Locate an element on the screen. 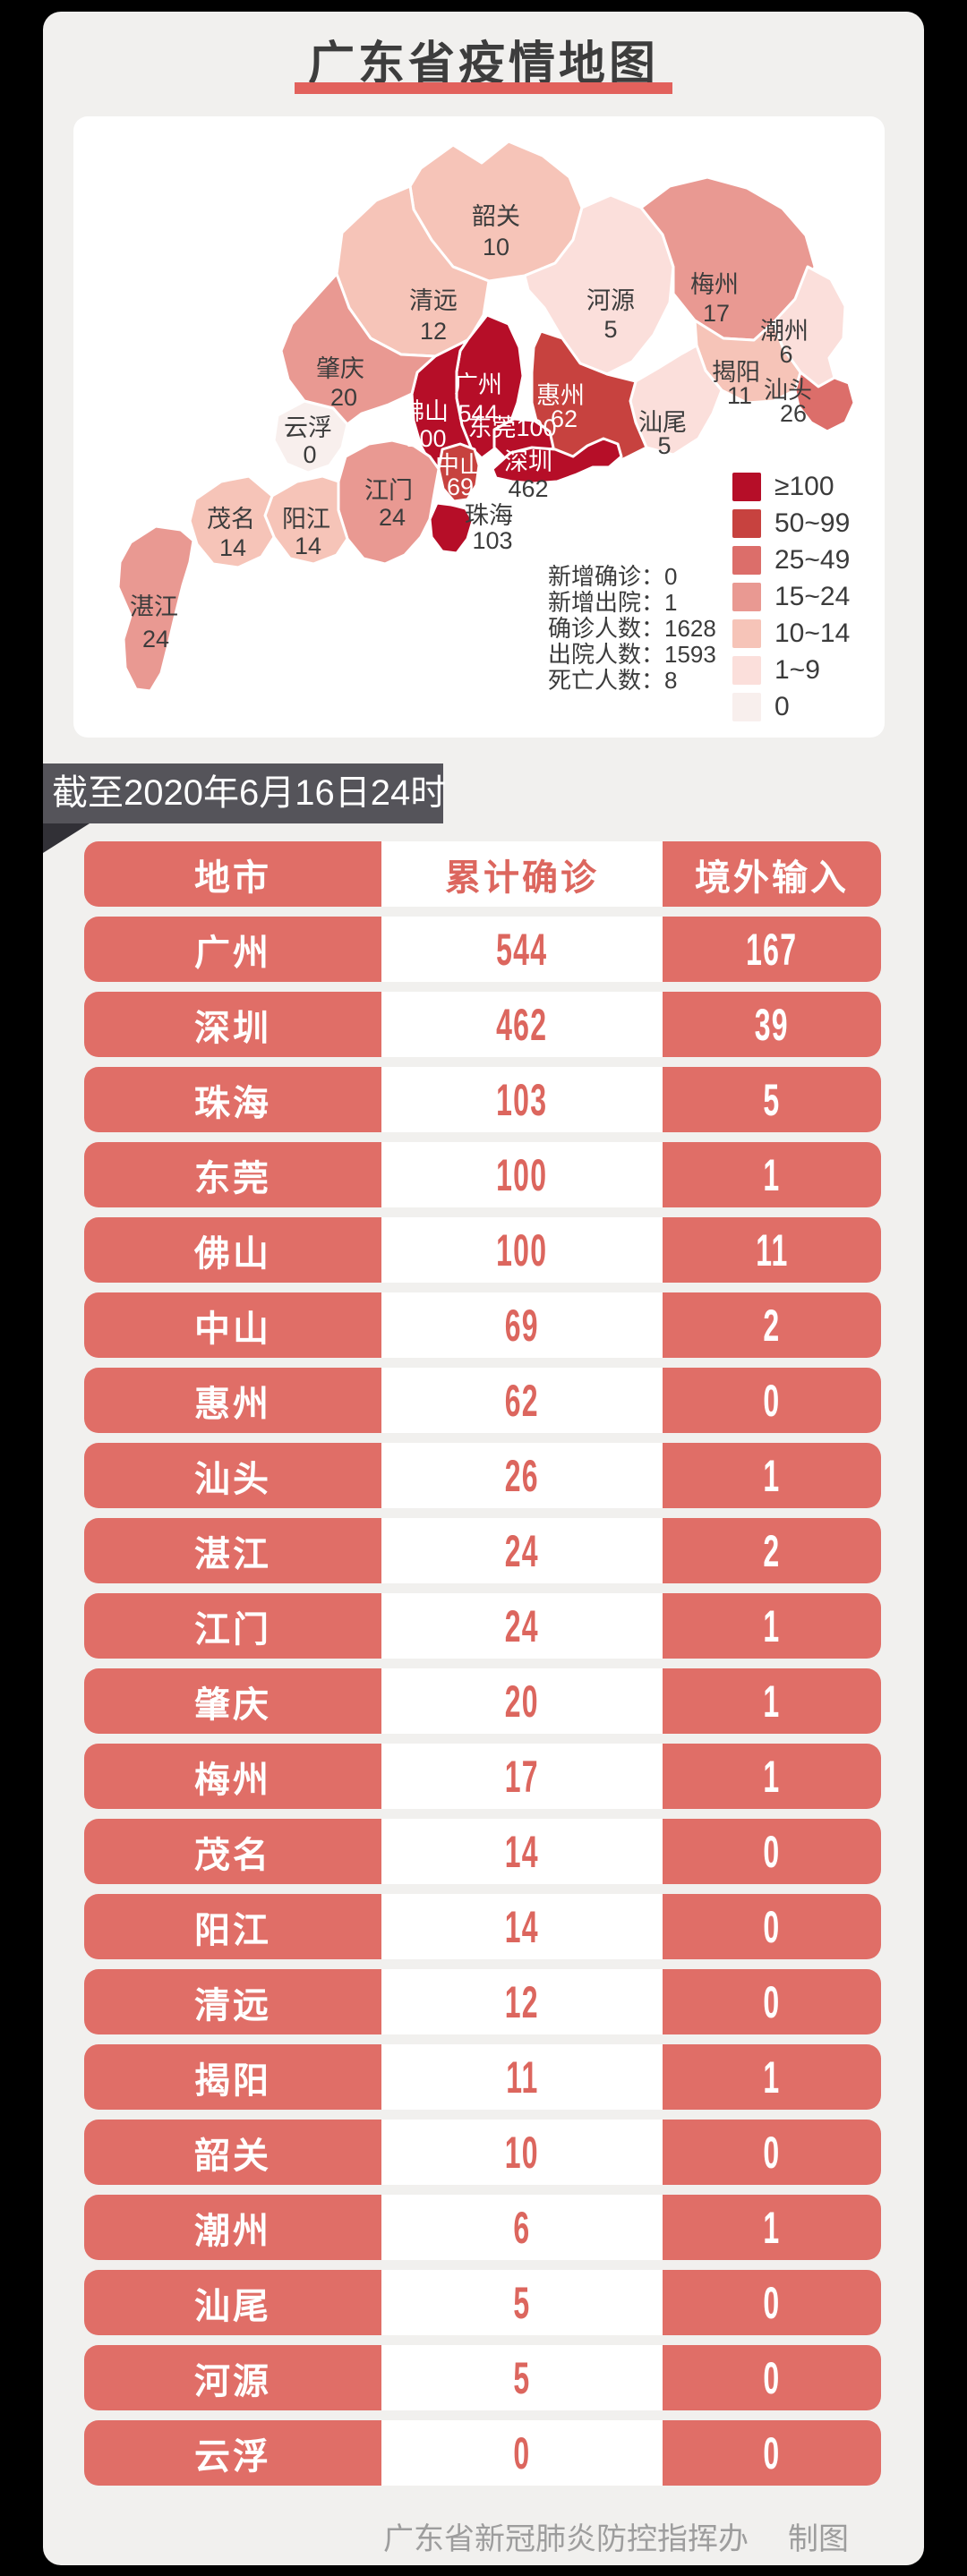 The height and width of the screenshot is (2576, 967). region-zhaoqing is located at coordinates (358, 349).